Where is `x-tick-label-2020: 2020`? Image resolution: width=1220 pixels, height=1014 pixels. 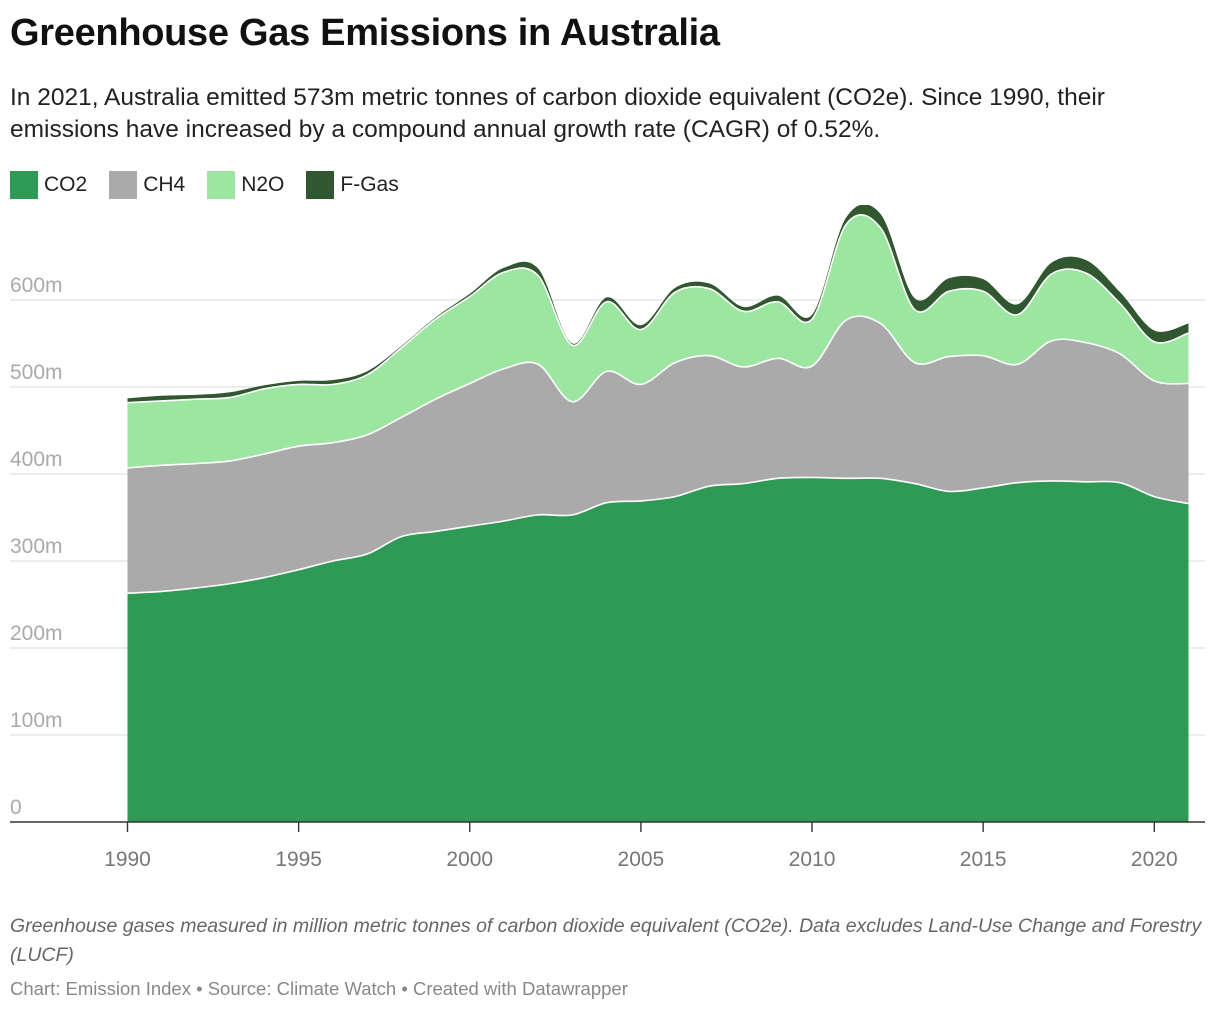
x-tick-label-2020: 2020 is located at coordinates (1154, 859).